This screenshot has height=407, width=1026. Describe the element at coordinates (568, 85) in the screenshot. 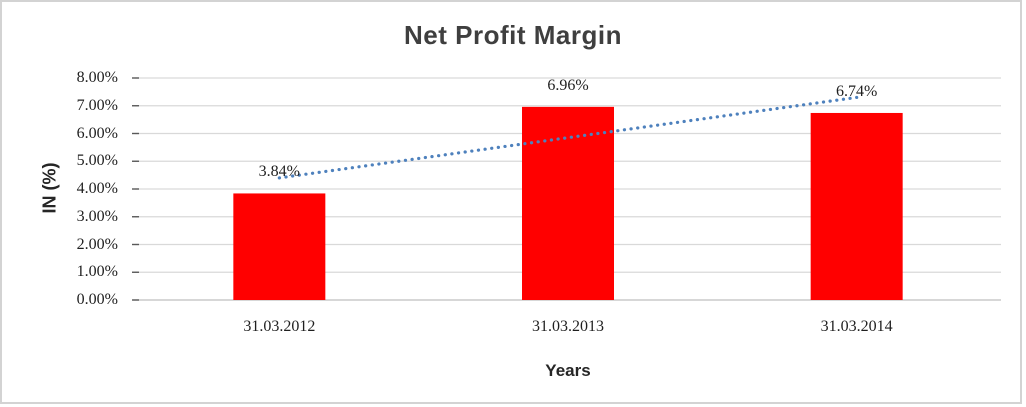

I see `data-label: 6.96%` at that location.